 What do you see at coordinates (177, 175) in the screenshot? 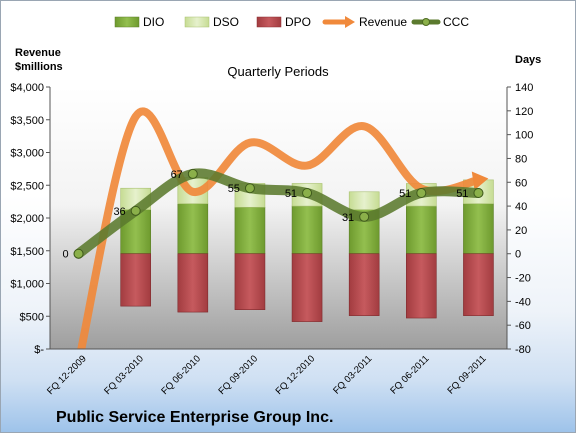
I see `ccc-data-label: 67` at bounding box center [177, 175].